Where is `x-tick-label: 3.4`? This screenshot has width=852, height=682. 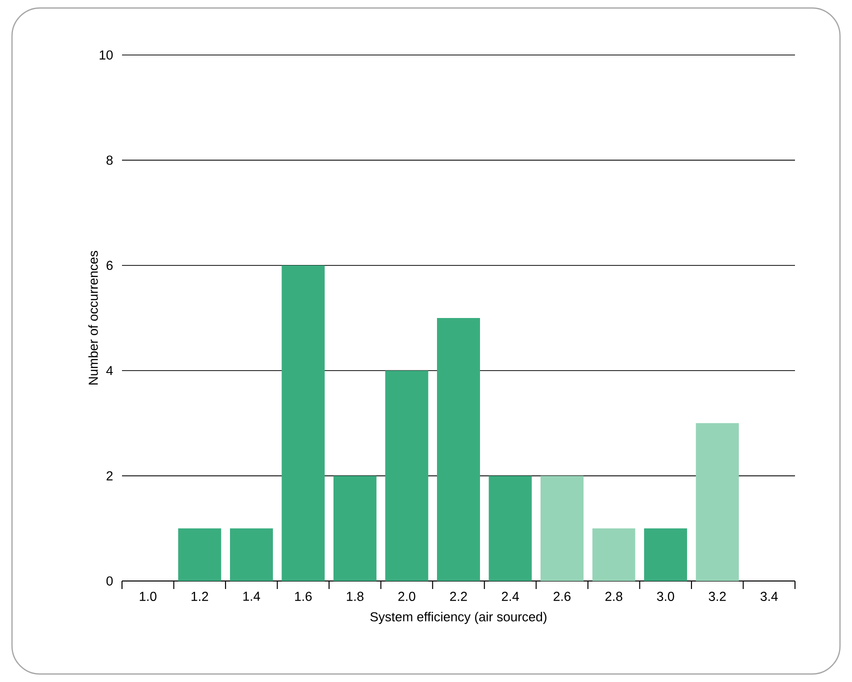 x-tick-label: 3.4 is located at coordinates (769, 596).